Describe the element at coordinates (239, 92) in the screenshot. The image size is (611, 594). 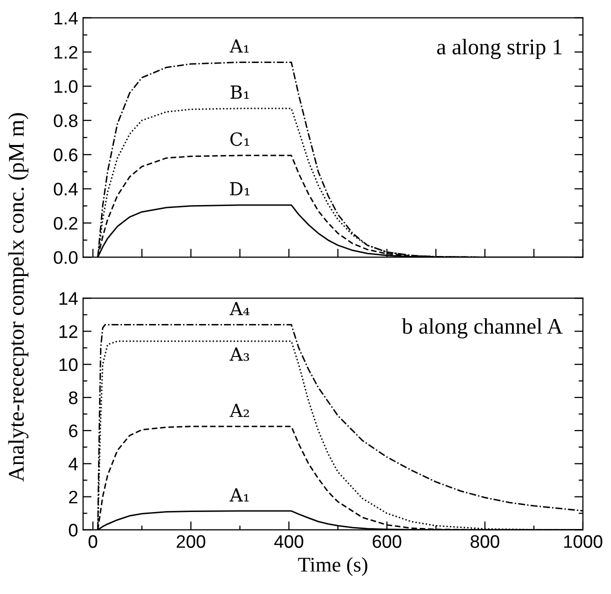
I see `series-label: B₁` at that location.